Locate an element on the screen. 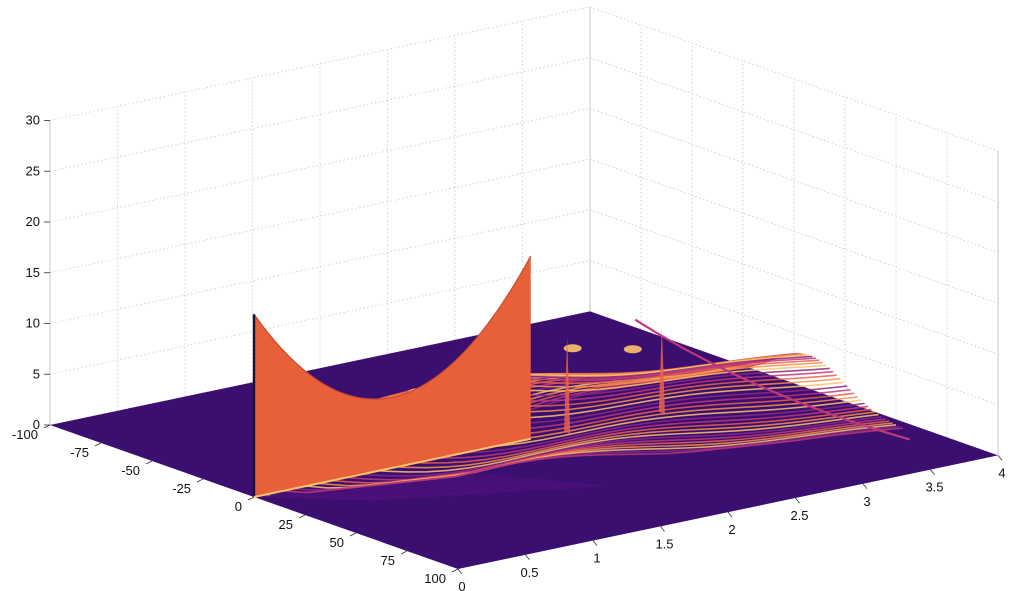 Image resolution: width=1031 pixels, height=591 pixels. y-tick-label: 2 is located at coordinates (731, 529).